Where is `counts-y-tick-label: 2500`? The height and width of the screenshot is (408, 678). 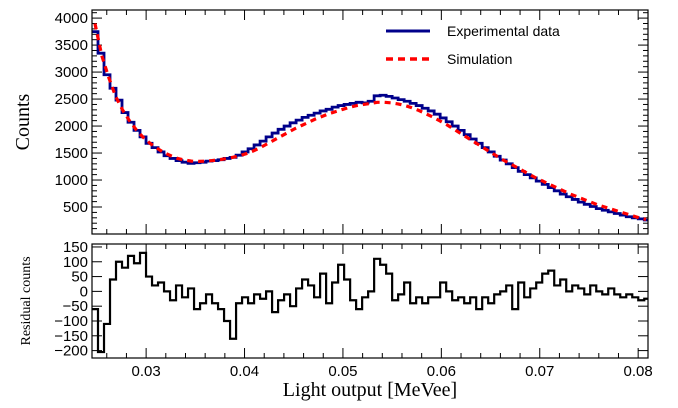
counts-y-tick-label: 2500 is located at coordinates (71, 99).